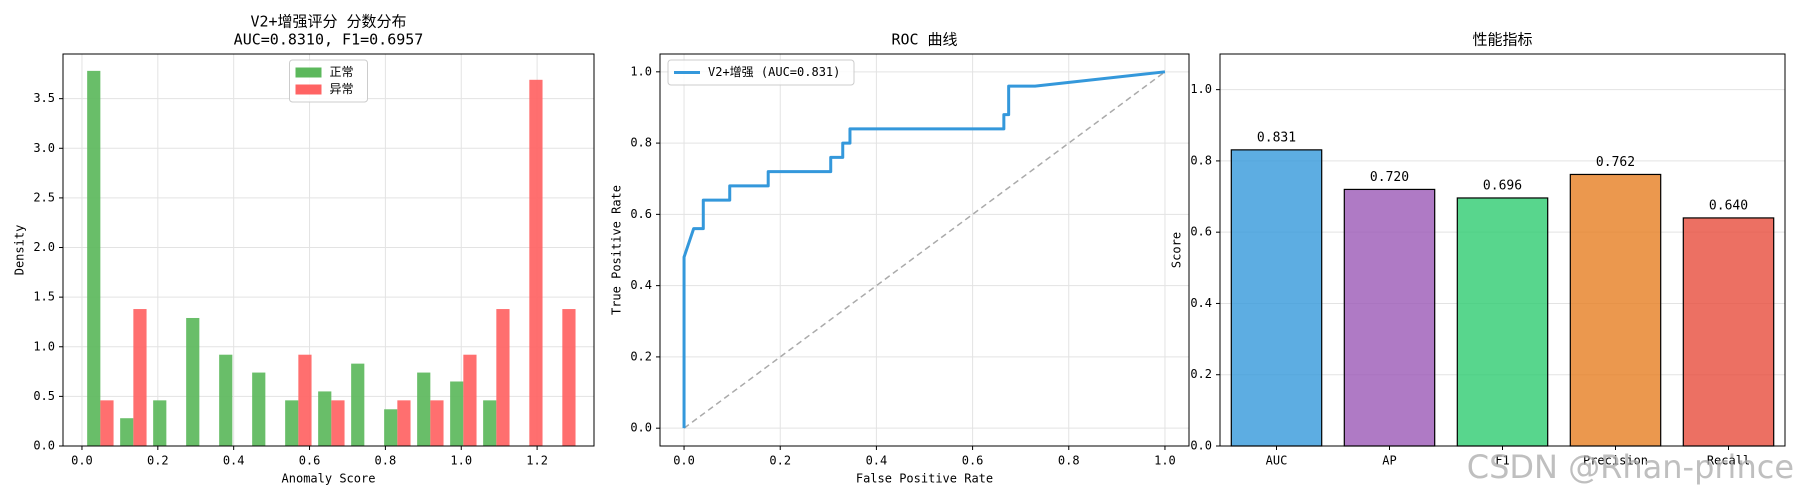  What do you see at coordinates (1389, 177) in the screenshot?
I see `value-label: 0.720` at bounding box center [1389, 177].